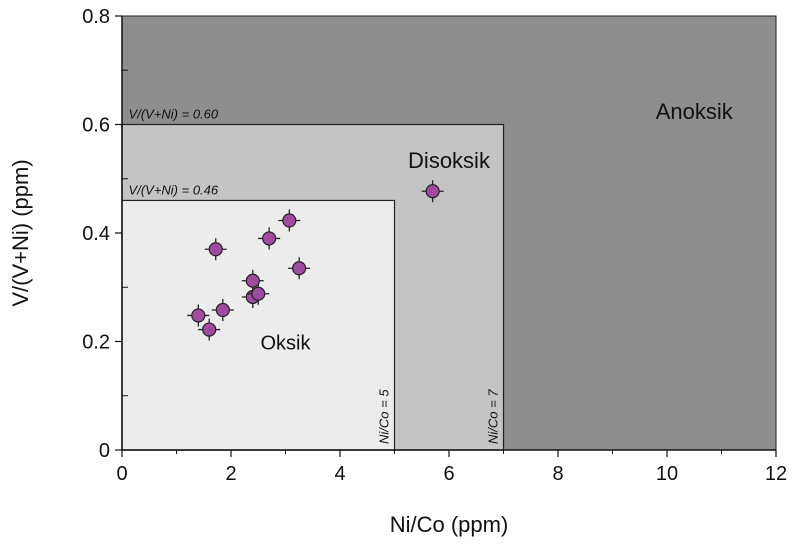  I want to click on threshold-label-v046: V/(V+Ni) = 0.46, so click(174, 189).